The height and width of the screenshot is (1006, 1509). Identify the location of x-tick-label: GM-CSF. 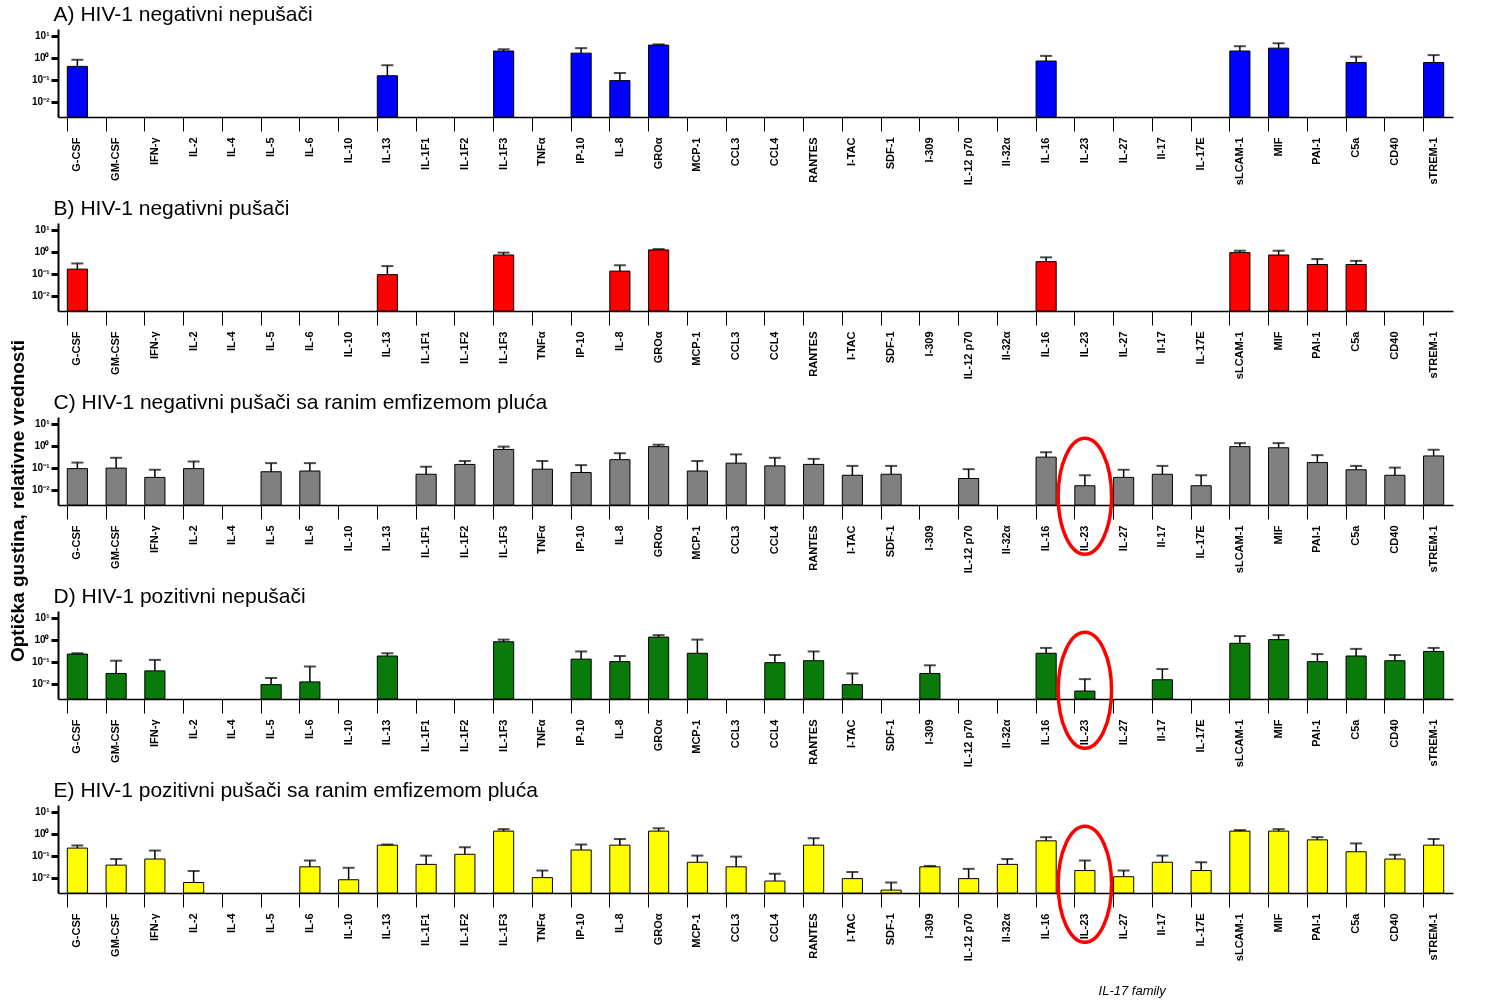
(115, 935).